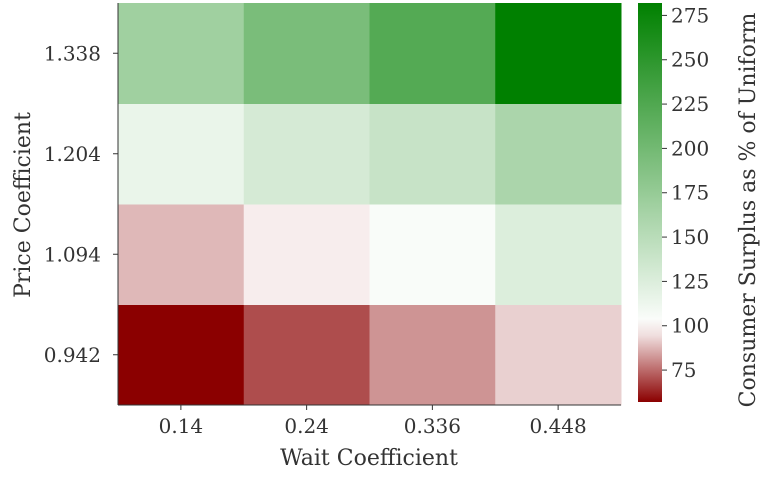 This screenshot has width=765, height=477. What do you see at coordinates (72, 254) in the screenshot?
I see `y-tick-label: 1.094` at bounding box center [72, 254].